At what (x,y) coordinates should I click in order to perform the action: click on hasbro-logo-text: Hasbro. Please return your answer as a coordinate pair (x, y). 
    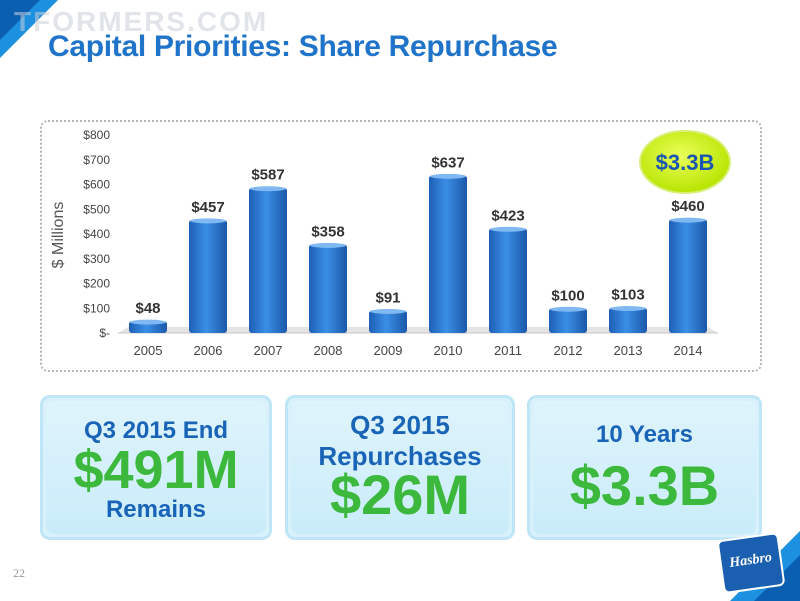
    Looking at the image, I should click on (750, 560).